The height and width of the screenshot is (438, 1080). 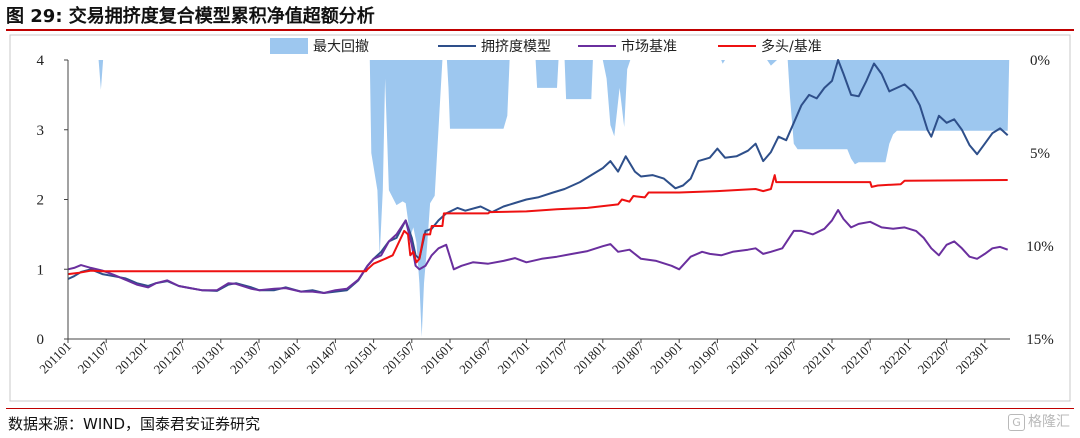 What do you see at coordinates (743, 358) in the screenshot?
I see `x-tick-label: 202001` at bounding box center [743, 358].